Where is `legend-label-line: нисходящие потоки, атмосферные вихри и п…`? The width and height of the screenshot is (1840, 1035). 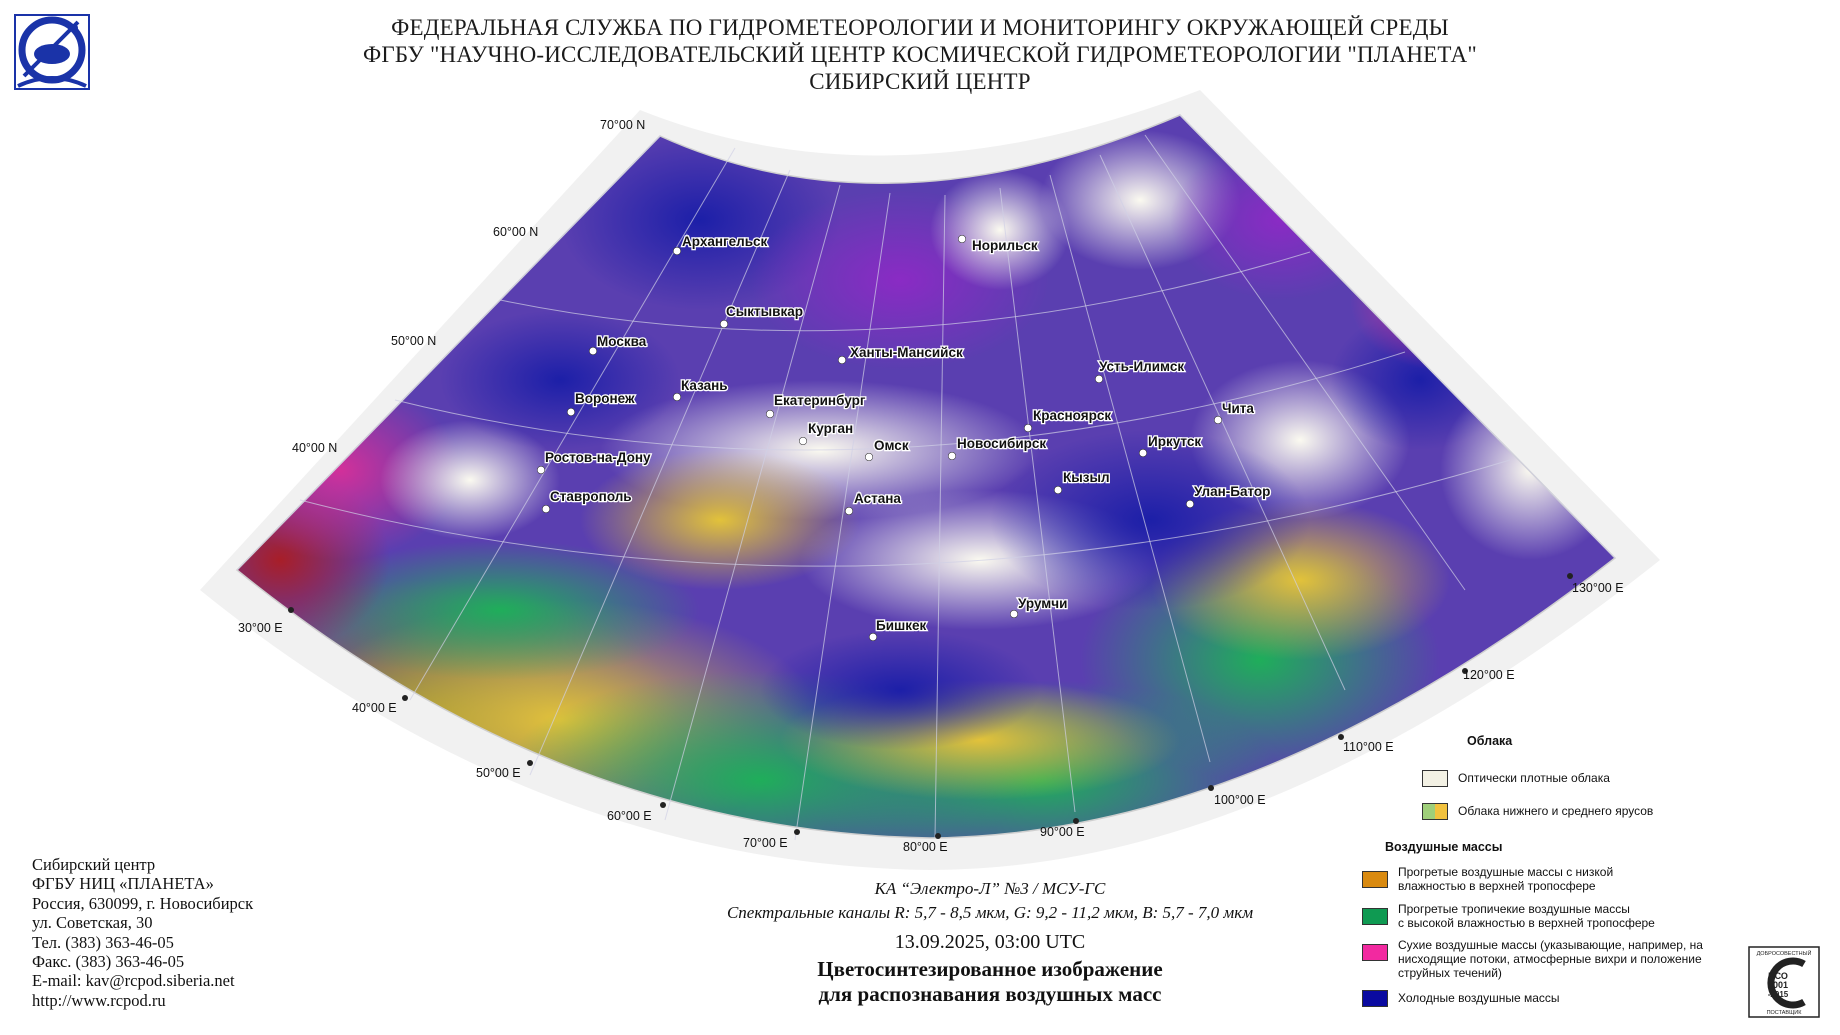 legend-label-line: нисходящие потоки, атмосферные вихри и п… is located at coordinates (1550, 959).